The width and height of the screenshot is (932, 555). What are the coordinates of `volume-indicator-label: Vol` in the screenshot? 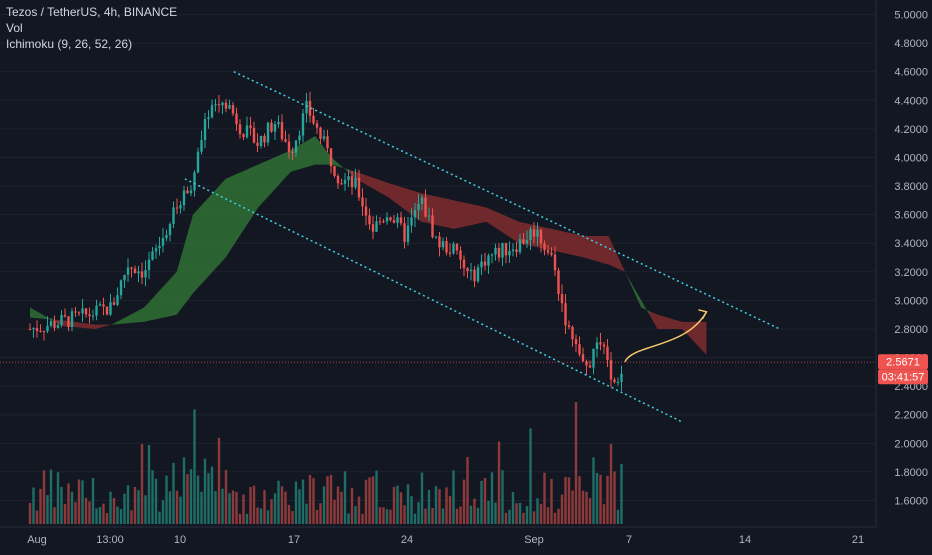 It's located at (14, 28).